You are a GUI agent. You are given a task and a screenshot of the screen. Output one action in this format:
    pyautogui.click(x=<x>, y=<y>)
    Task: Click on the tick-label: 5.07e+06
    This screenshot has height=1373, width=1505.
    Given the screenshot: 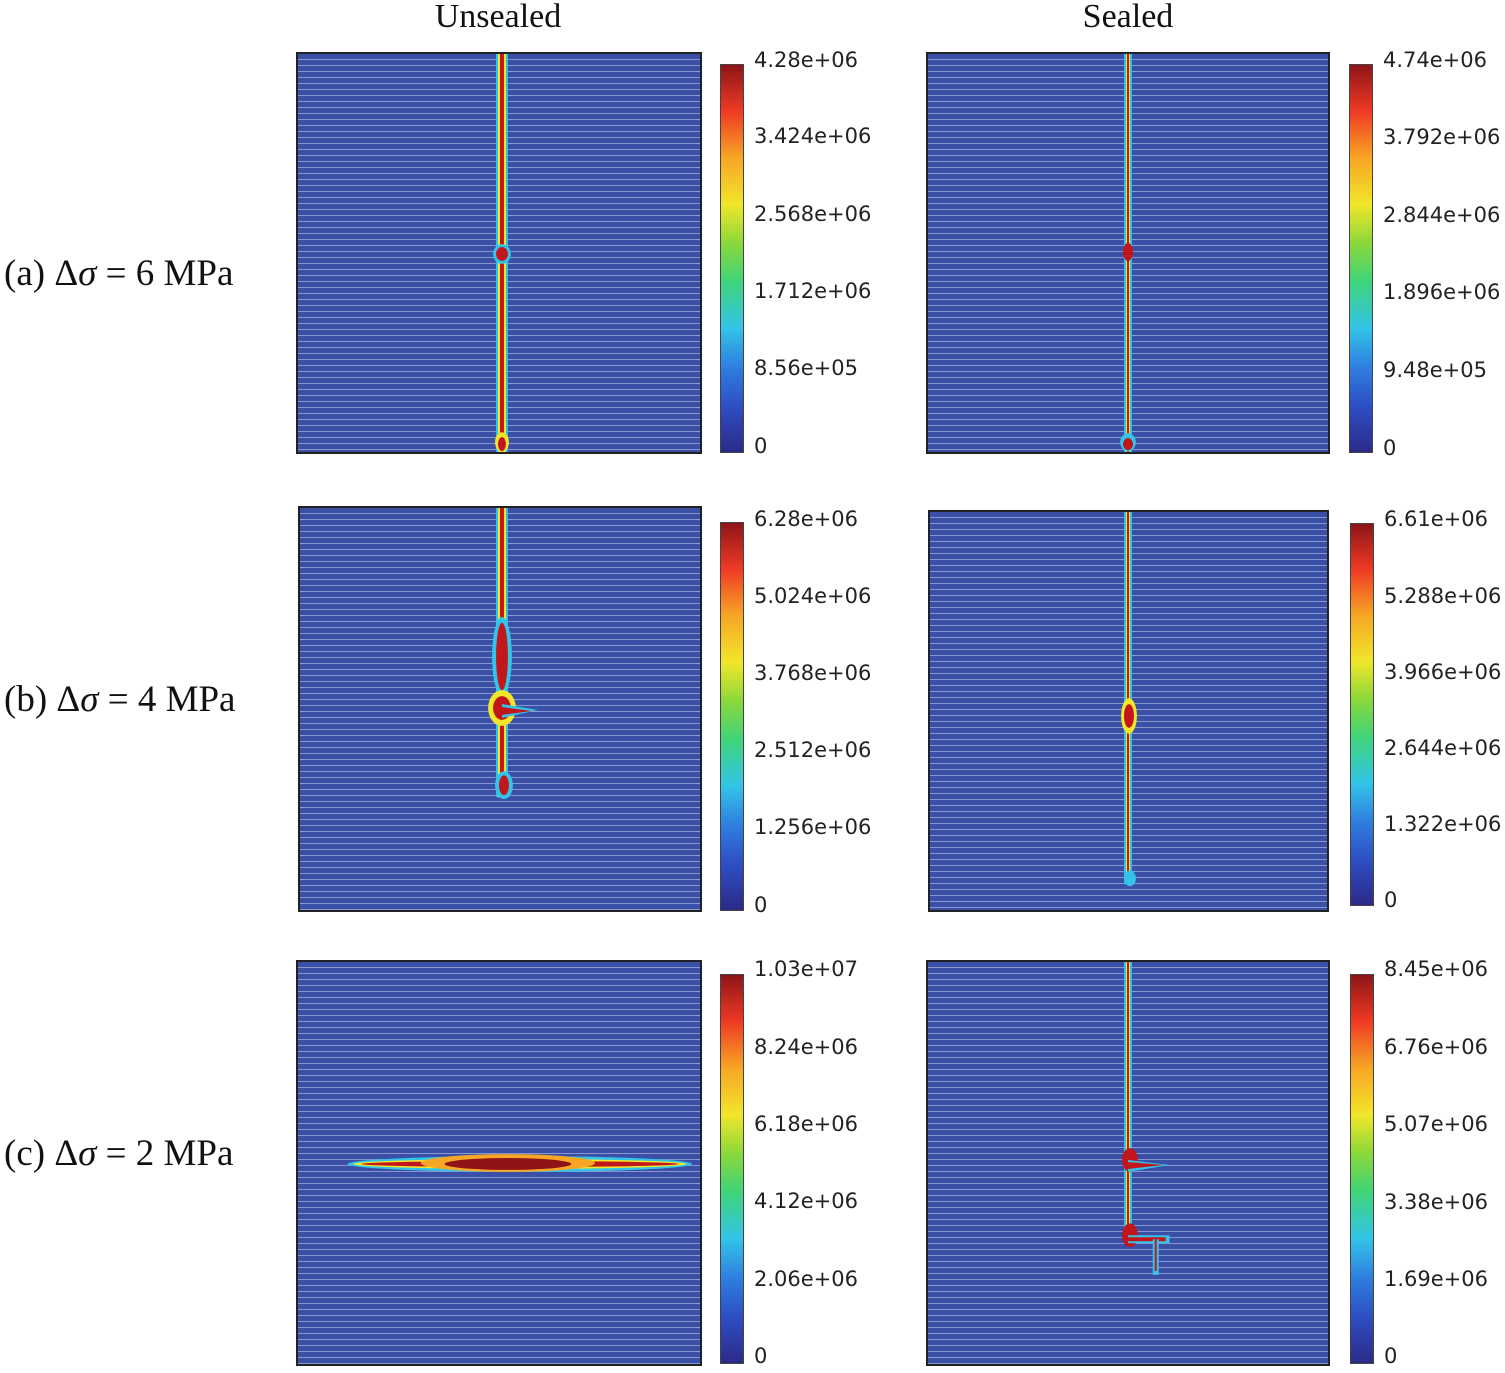 What is the action you would take?
    pyautogui.click(x=1436, y=1124)
    